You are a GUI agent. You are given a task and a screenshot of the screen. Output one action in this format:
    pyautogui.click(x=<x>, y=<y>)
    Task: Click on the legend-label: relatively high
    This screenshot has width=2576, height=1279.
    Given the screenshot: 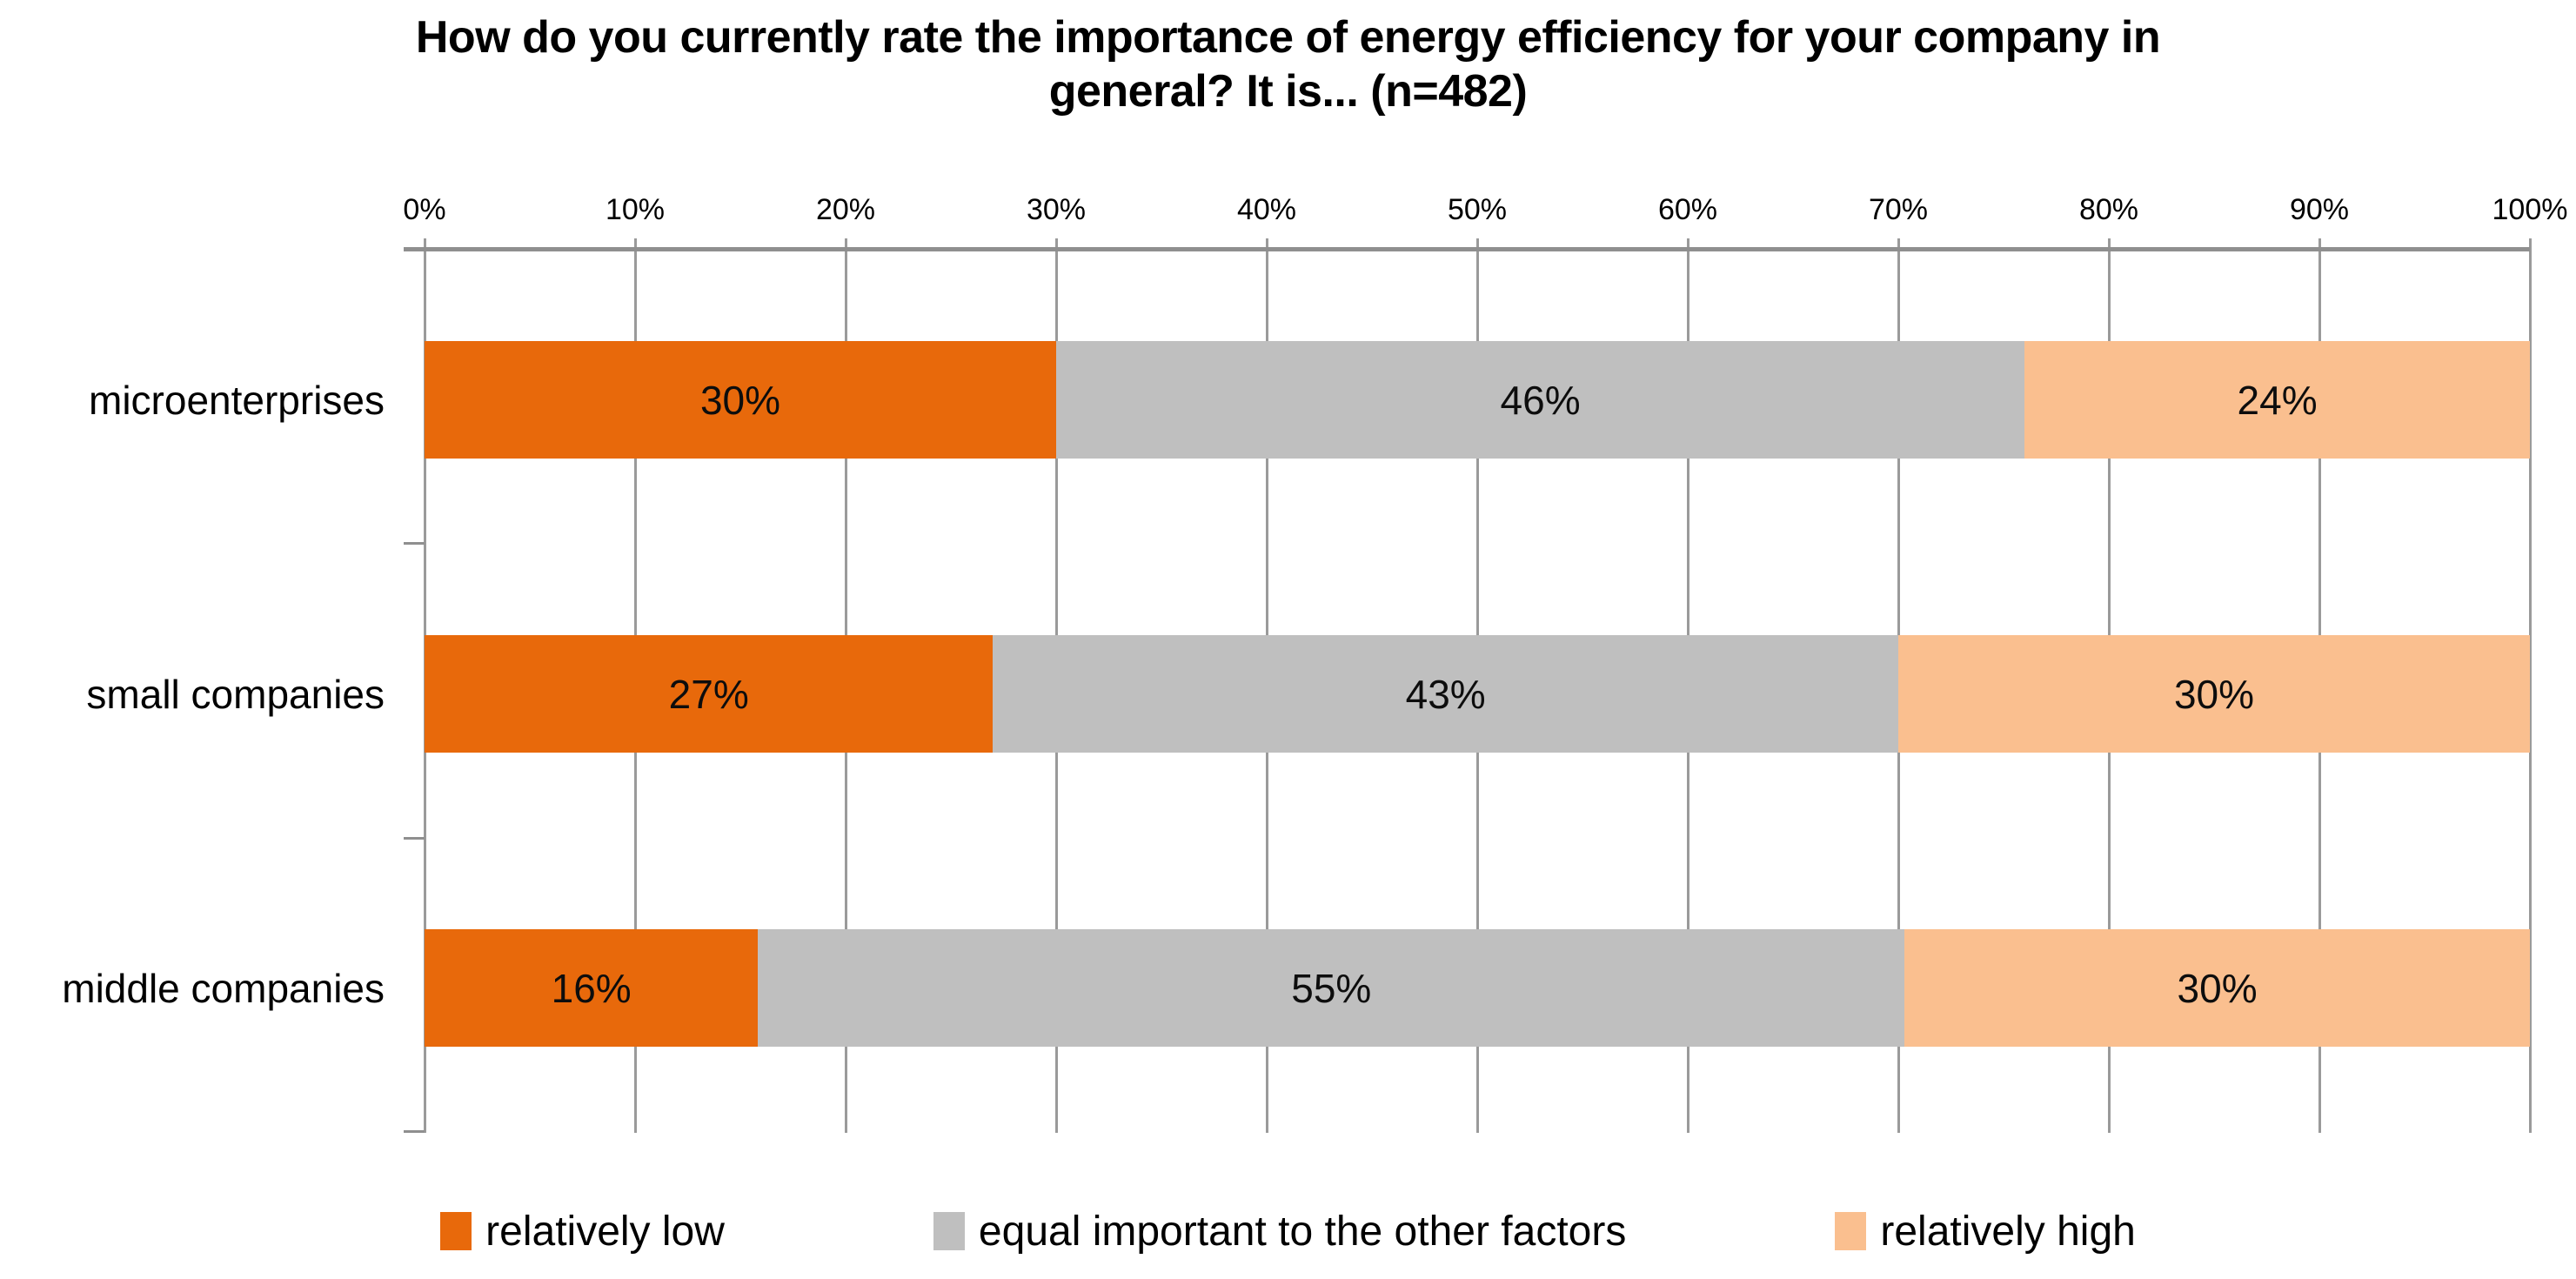 What is the action you would take?
    pyautogui.click(x=2008, y=1231)
    